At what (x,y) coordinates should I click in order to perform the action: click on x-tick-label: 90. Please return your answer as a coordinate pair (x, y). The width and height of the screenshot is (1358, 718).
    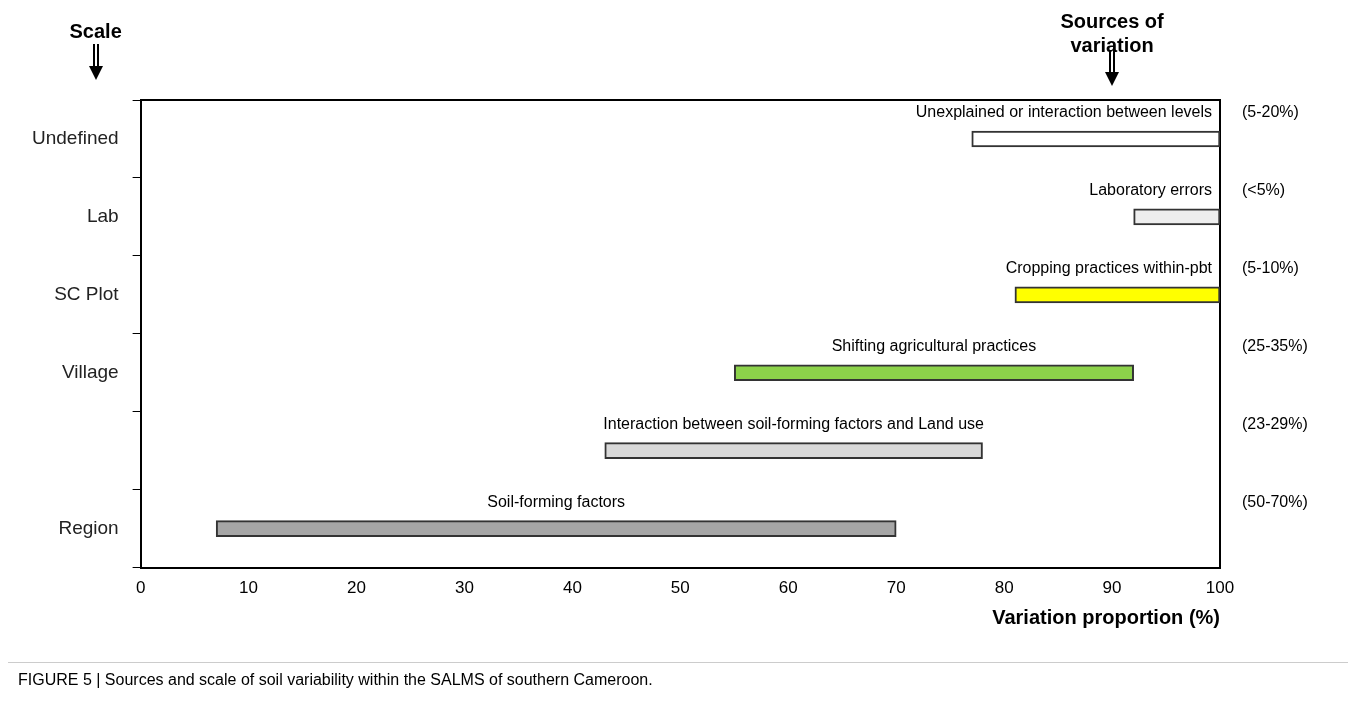
    Looking at the image, I should click on (1112, 588).